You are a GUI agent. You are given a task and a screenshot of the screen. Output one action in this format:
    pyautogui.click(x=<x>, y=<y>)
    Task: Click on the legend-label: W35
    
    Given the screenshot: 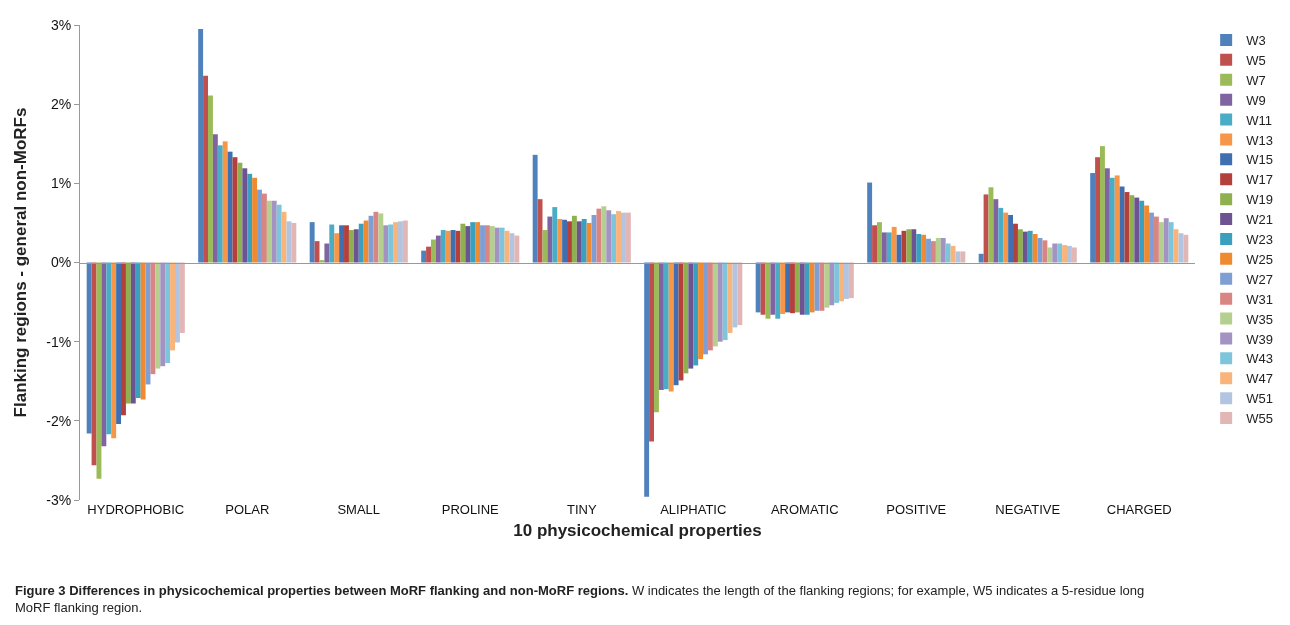 What is the action you would take?
    pyautogui.click(x=1259, y=319)
    